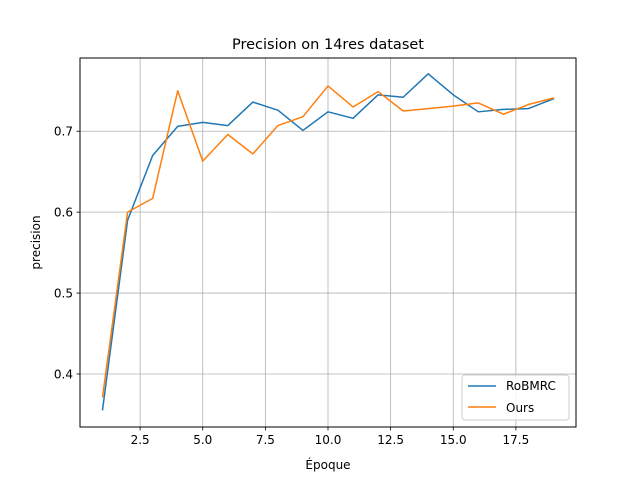  What do you see at coordinates (63, 132) in the screenshot?
I see `y-tick-label: 0.7` at bounding box center [63, 132].